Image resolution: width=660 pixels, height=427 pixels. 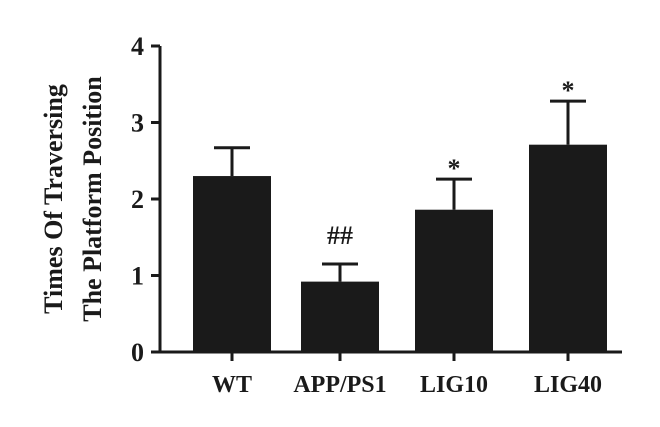 I want to click on x-tick-label: LIG40, so click(x=568, y=385).